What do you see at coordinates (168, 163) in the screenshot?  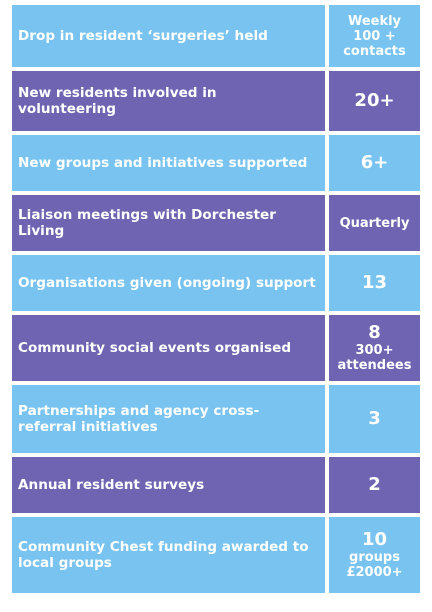 I see `row-label: New groups and initiatives supported` at bounding box center [168, 163].